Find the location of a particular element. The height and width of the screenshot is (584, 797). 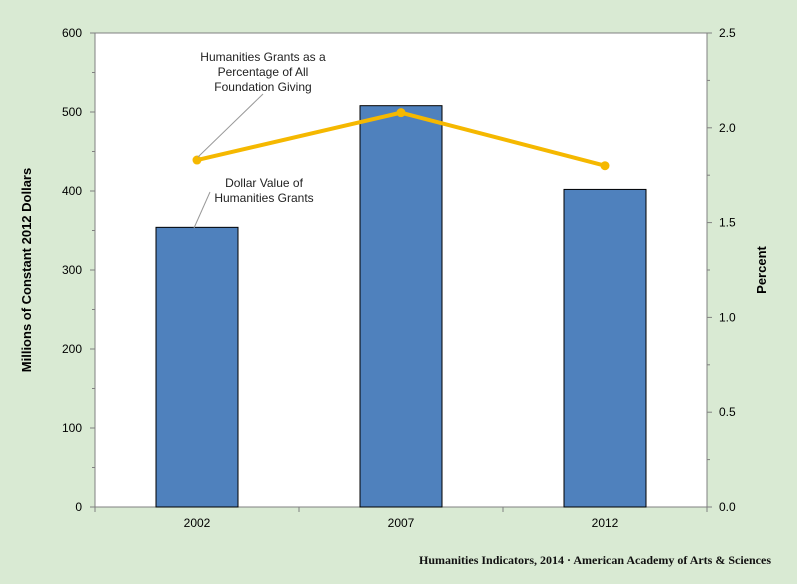

y-axis-title: Millions of Constant 2012 Dollars is located at coordinates (26, 270).